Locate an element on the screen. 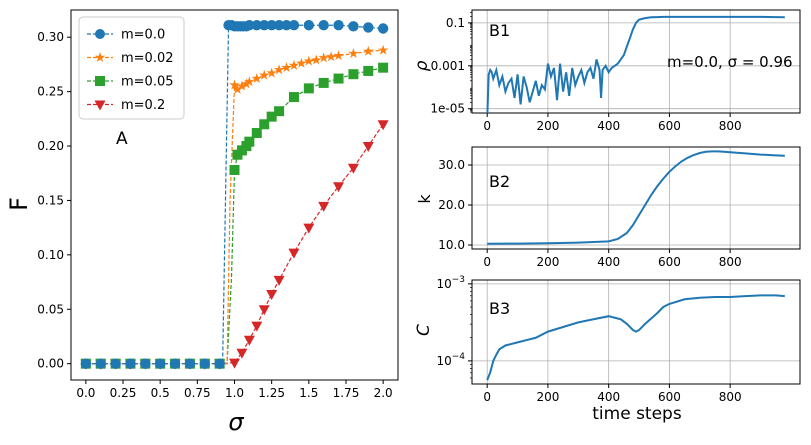 Image resolution: width=811 pixels, height=445 pixels. series-line-rho is located at coordinates (635, 64).